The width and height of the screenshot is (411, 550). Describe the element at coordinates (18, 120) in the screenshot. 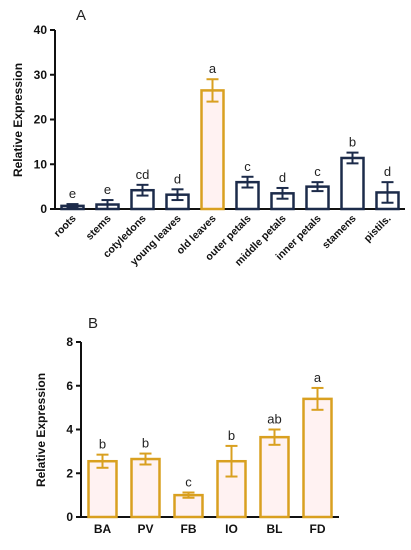

I see `panel-a-y-axis-label: Relative Expression` at that location.